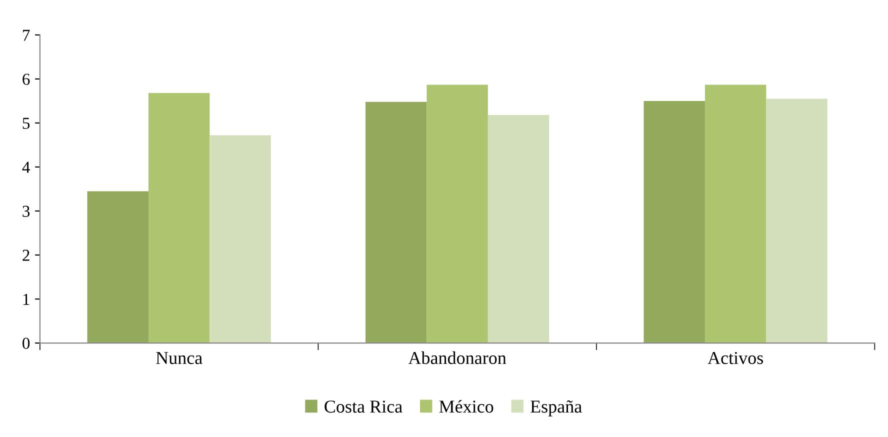 This screenshot has height=437, width=888. Describe the element at coordinates (26, 79) in the screenshot. I see `y-tick-label: 6` at that location.